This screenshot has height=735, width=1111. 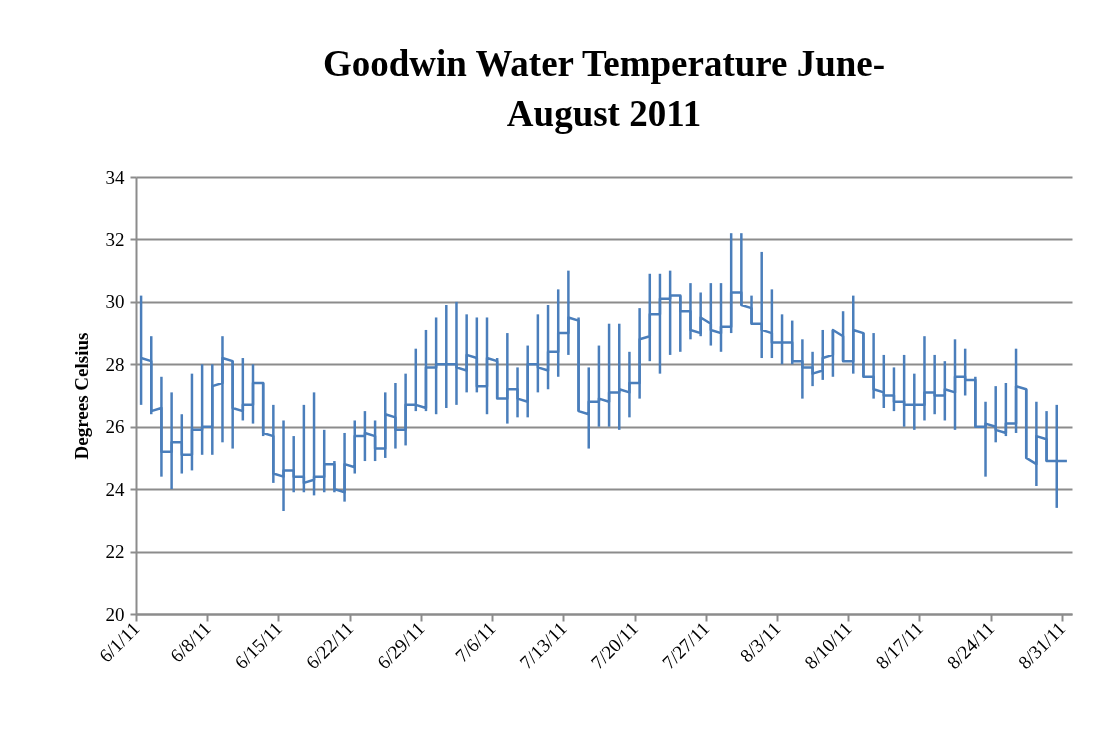 I want to click on y-tick-label: 20, so click(x=115, y=614).